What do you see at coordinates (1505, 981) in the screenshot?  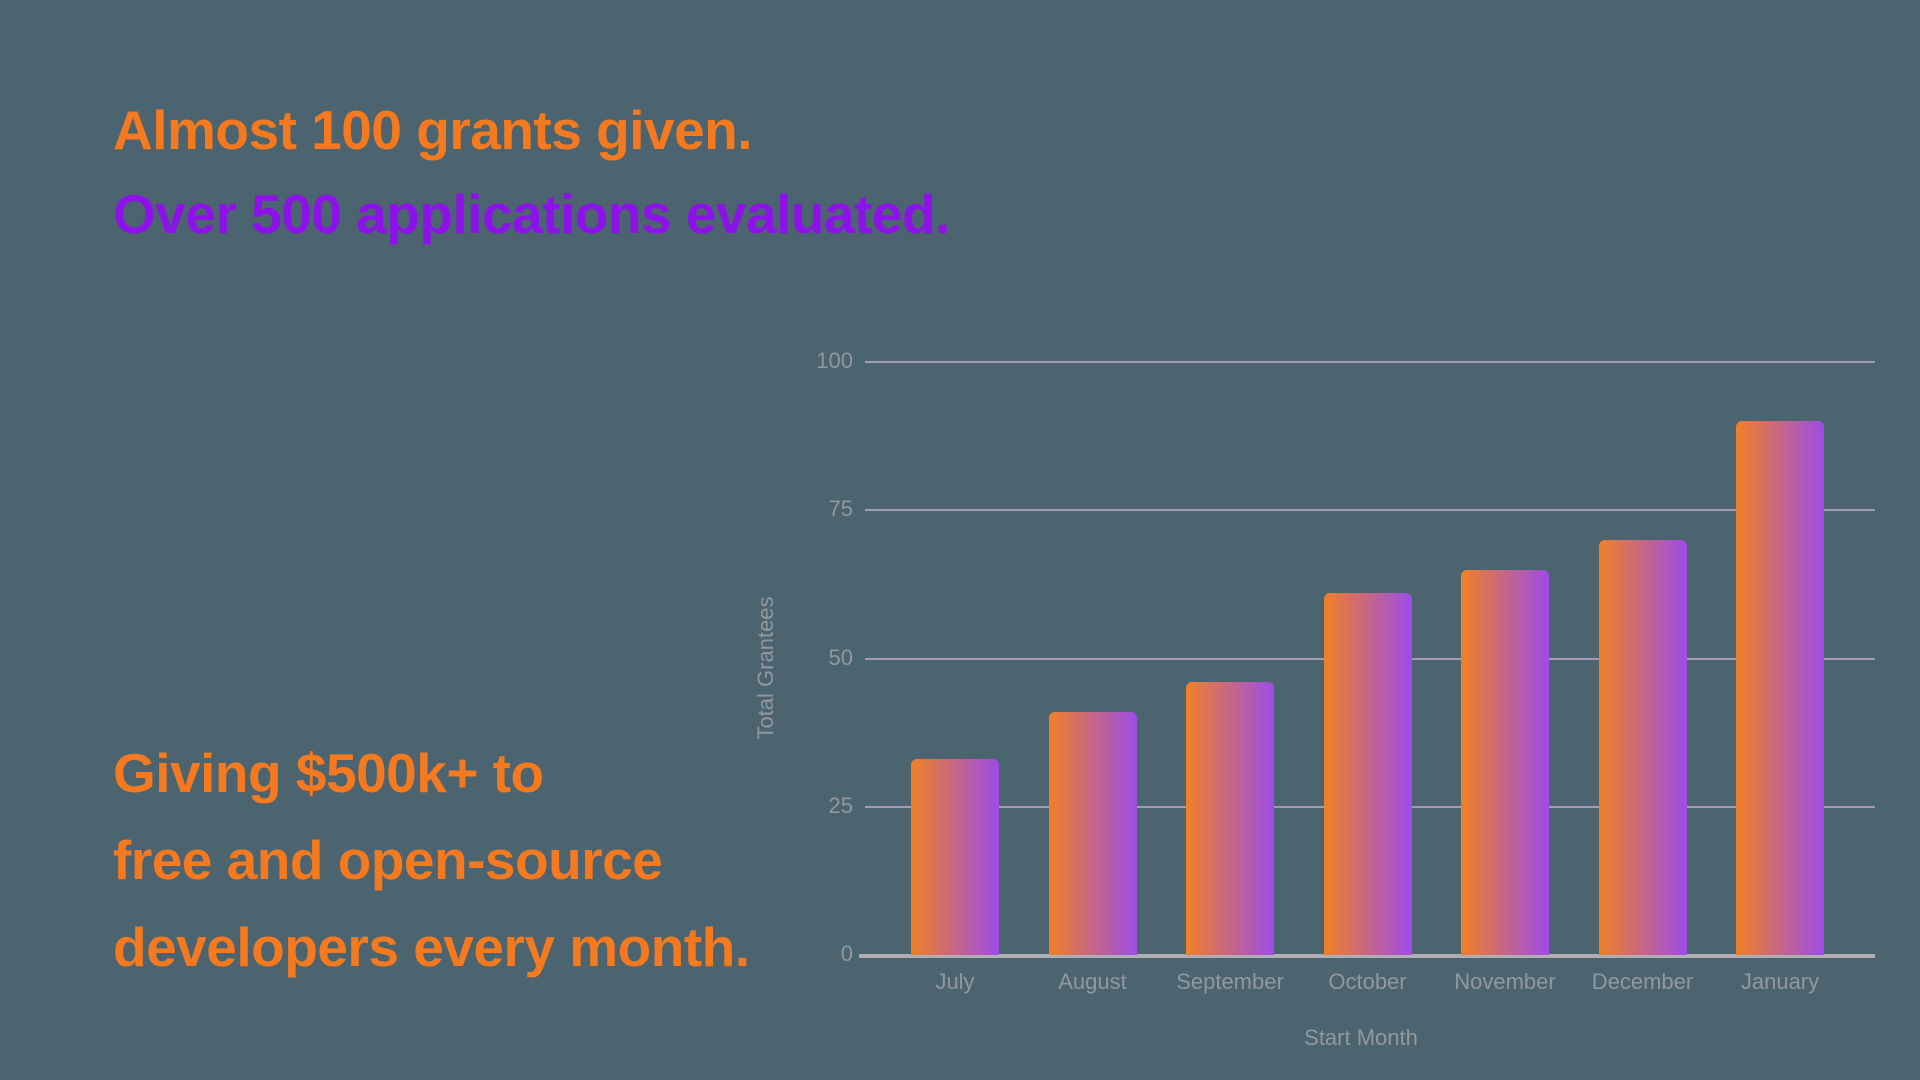 I see `x-tick-label-november: November` at bounding box center [1505, 981].